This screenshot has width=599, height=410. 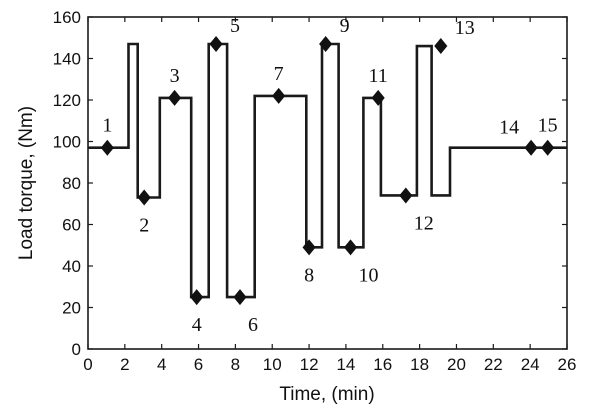 I want to click on y-tick-label: 140, so click(x=67, y=59).